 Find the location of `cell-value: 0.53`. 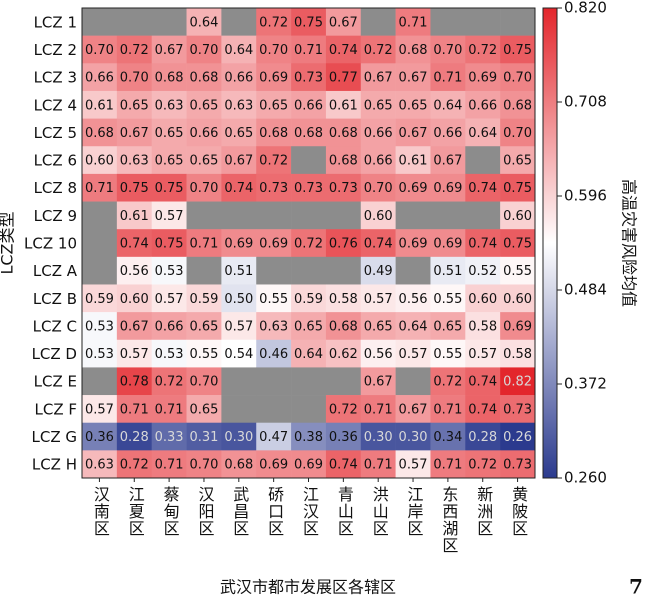

cell-value: 0.53 is located at coordinates (169, 271).